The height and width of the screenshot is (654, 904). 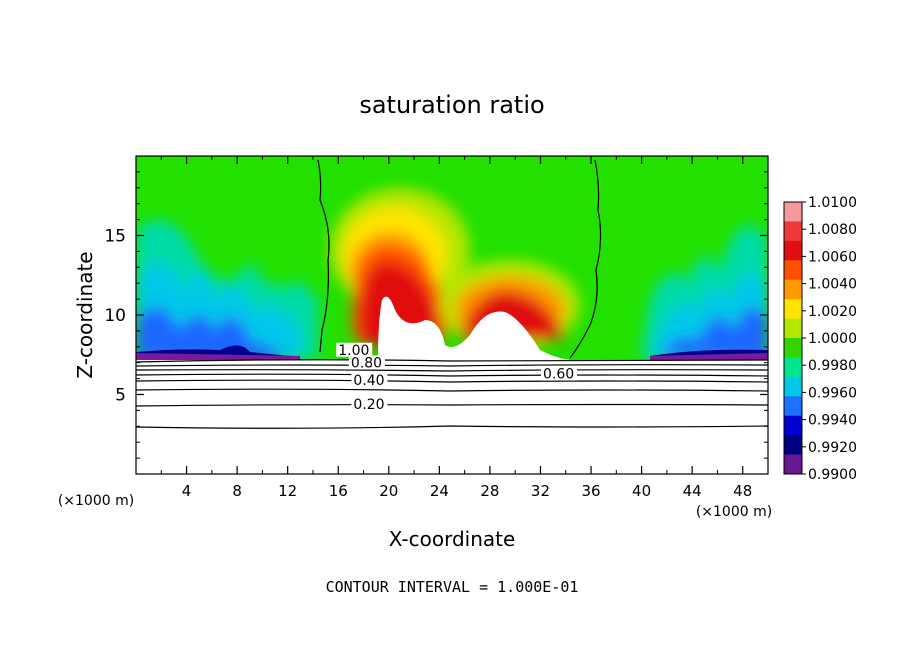 What do you see at coordinates (338, 491) in the screenshot?
I see `x-tick-label: 16` at bounding box center [338, 491].